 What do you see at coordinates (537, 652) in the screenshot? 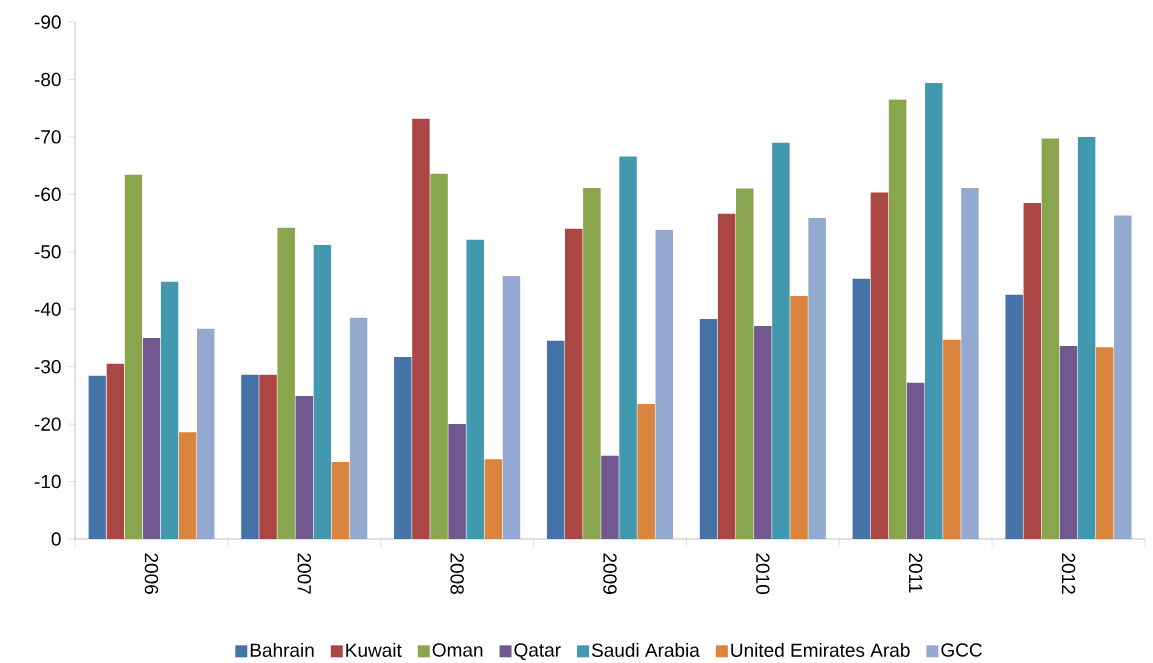
I see `legend-label: Qatar` at bounding box center [537, 652].